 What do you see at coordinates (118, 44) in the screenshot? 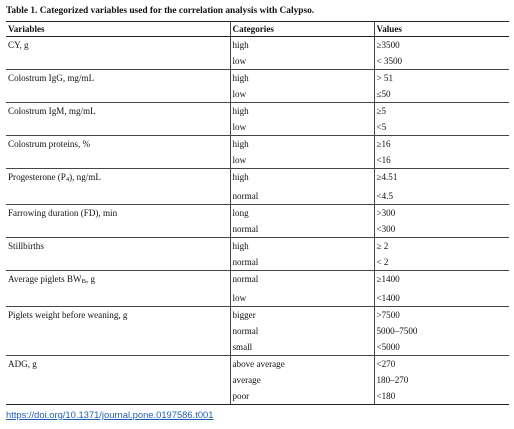
I see `variable-cell: CY, g` at bounding box center [118, 44].